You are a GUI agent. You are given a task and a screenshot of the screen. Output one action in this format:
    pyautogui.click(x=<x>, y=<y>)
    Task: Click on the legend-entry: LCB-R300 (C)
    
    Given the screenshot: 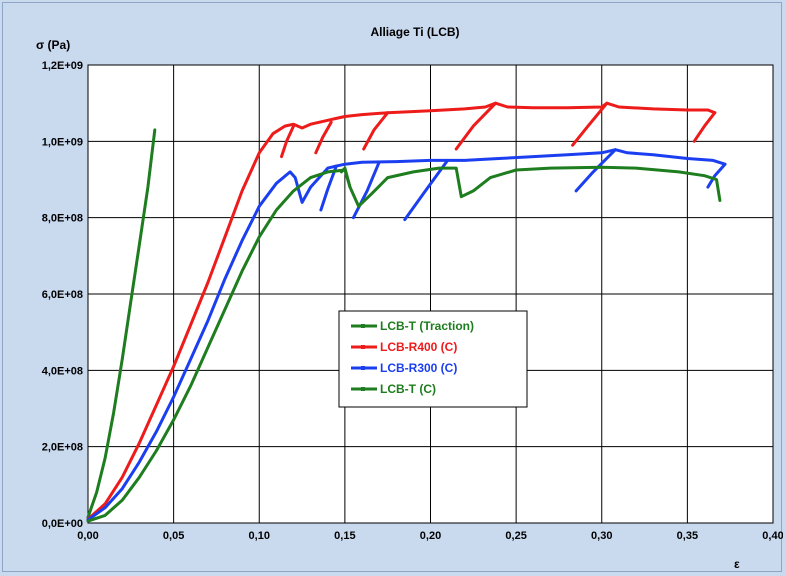 What is the action you would take?
    pyautogui.click(x=418, y=368)
    